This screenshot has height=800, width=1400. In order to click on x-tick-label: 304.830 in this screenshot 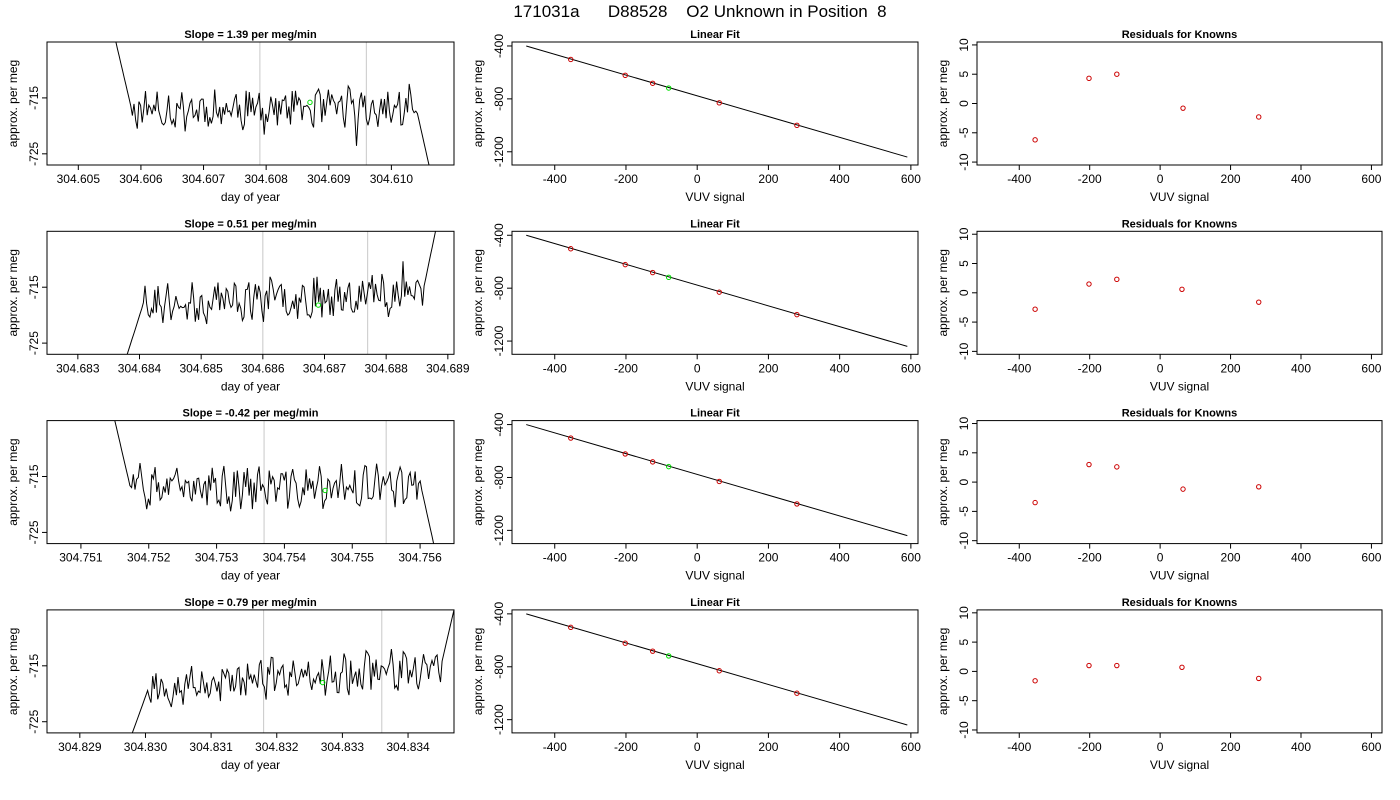, I will do `click(146, 747)`.